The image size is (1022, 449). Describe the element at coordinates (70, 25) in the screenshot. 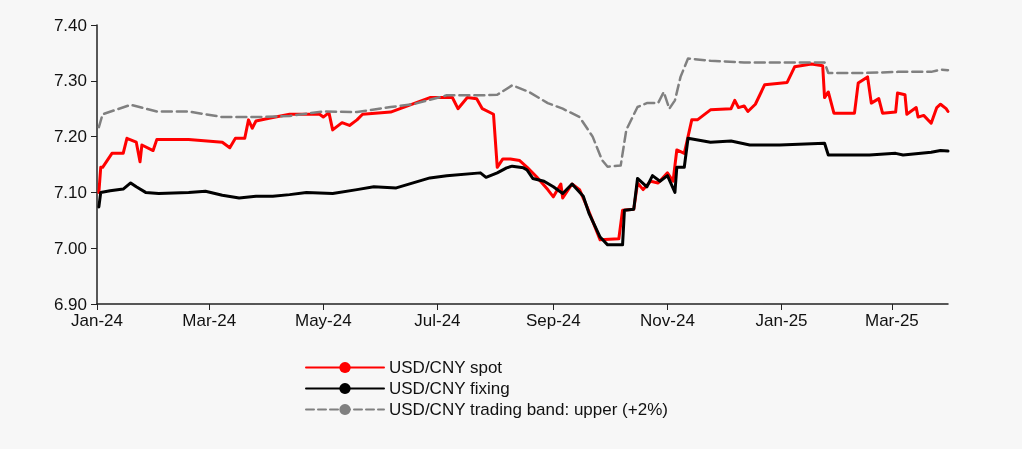

I see `y-tick-label: 7.40` at that location.